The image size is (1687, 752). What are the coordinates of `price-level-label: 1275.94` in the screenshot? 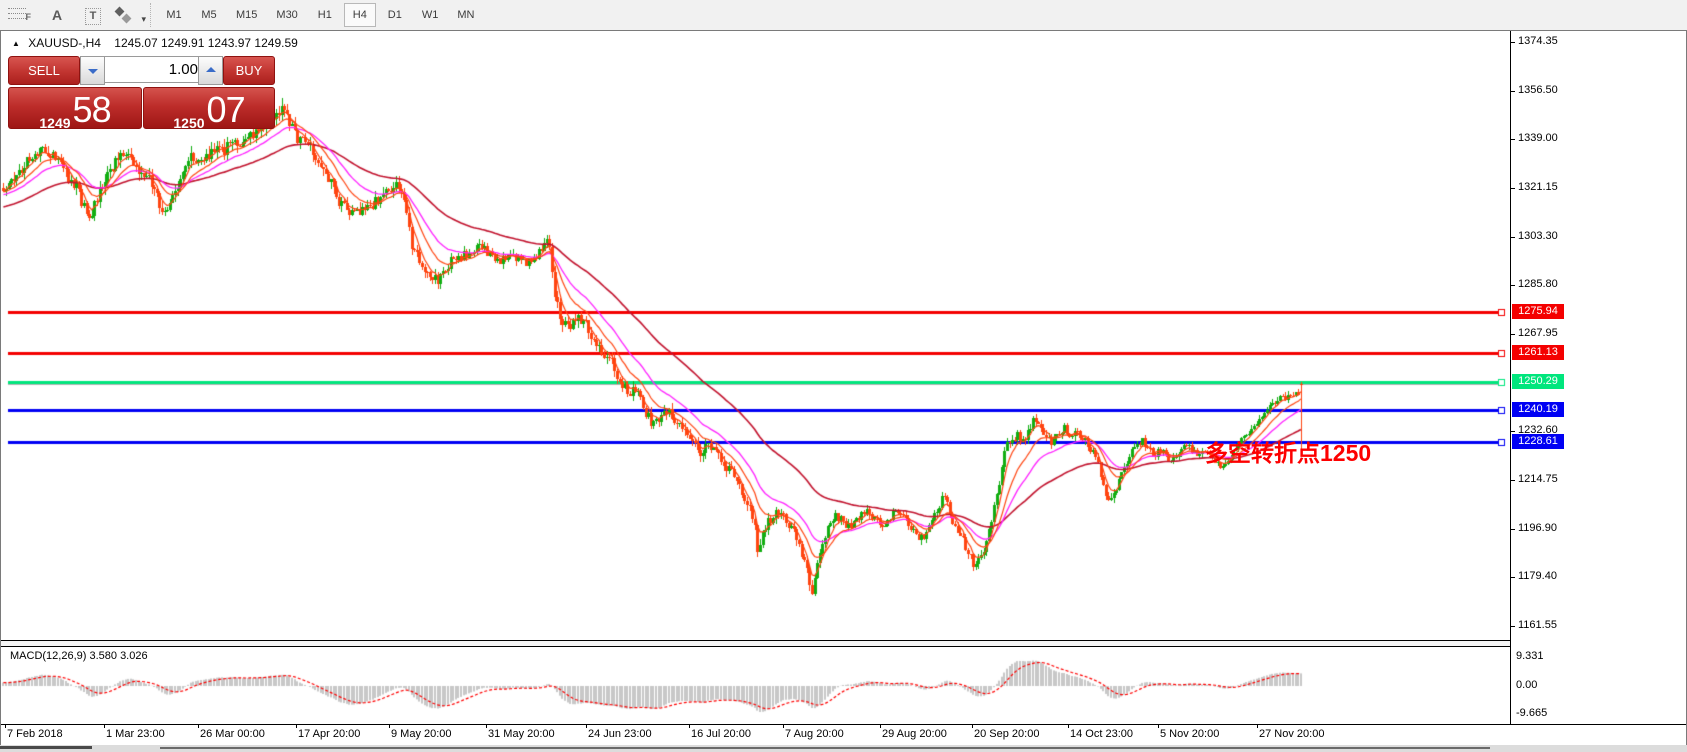 It's located at (1538, 311).